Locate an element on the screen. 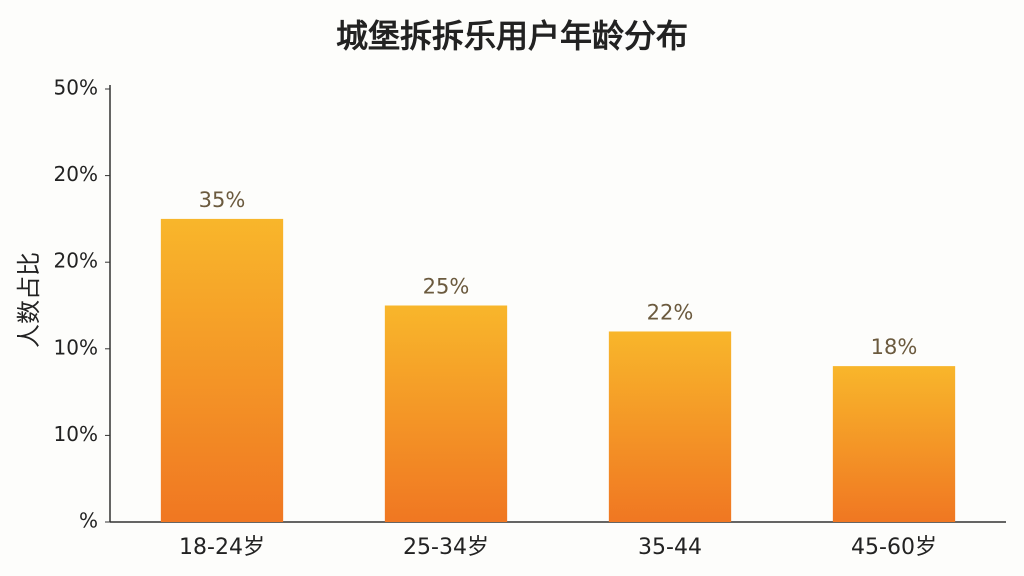  x-tick-label: 25-34岁 is located at coordinates (446, 547).